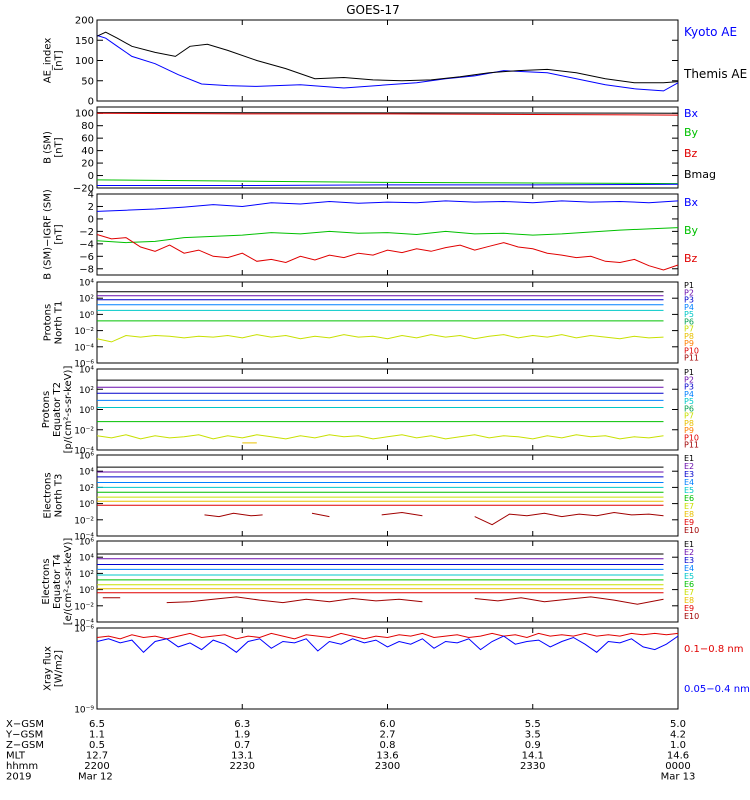 This screenshot has height=800, width=750. I want to click on legend-item: P8, so click(689, 423).